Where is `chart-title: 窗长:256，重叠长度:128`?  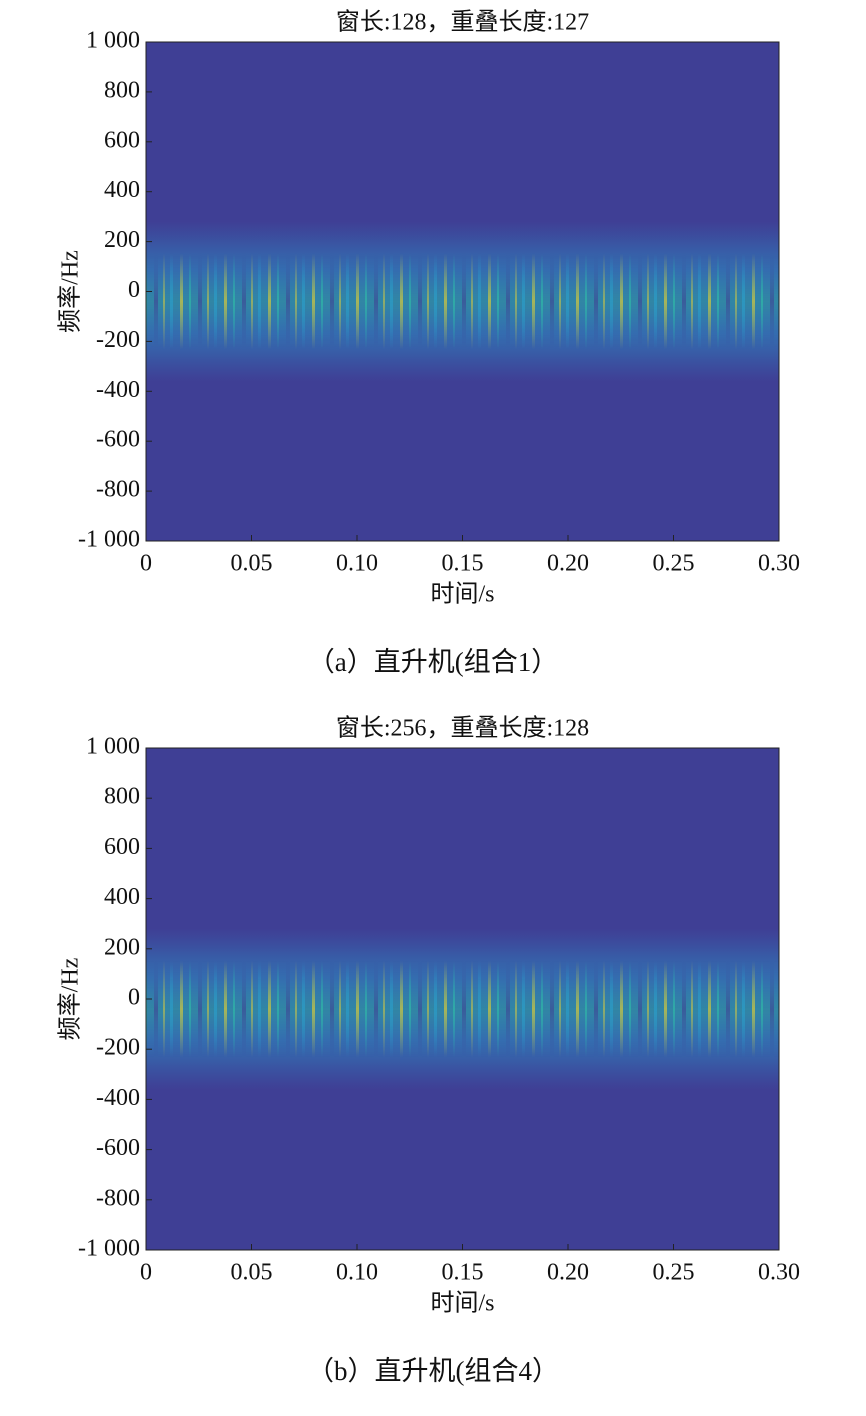 chart-title: 窗长:256，重叠长度:128 is located at coordinates (462, 728).